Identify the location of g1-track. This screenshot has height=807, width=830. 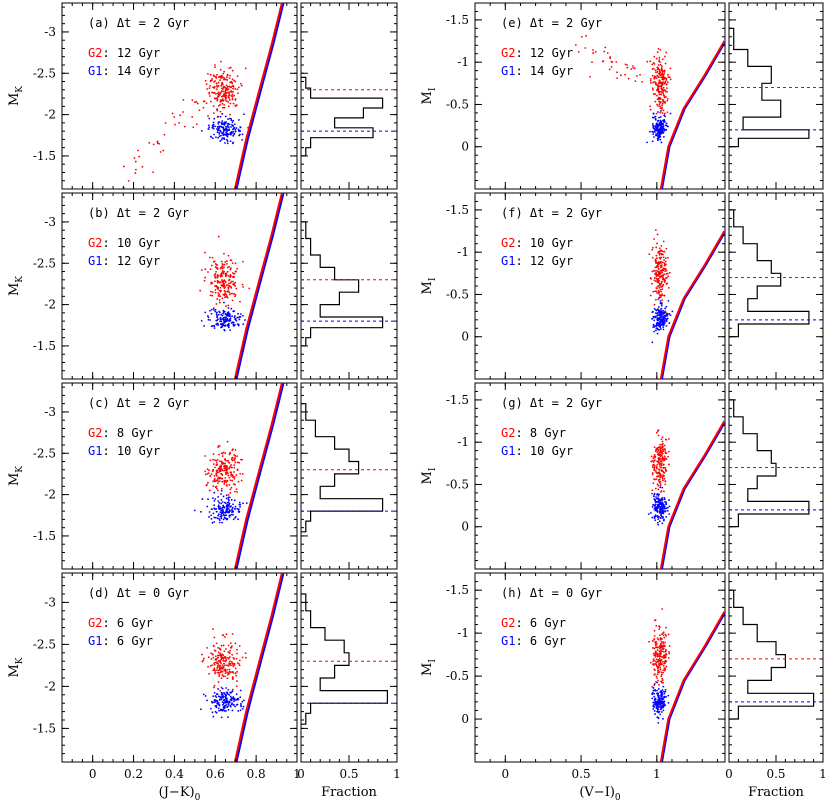
(693, 494).